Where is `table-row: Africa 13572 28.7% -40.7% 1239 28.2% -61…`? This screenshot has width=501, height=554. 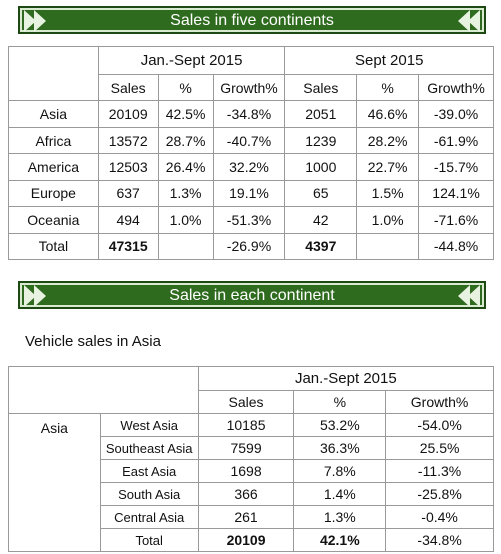
table-row: Africa 13572 28.7% -40.7% 1239 28.2% -61… is located at coordinates (251, 140).